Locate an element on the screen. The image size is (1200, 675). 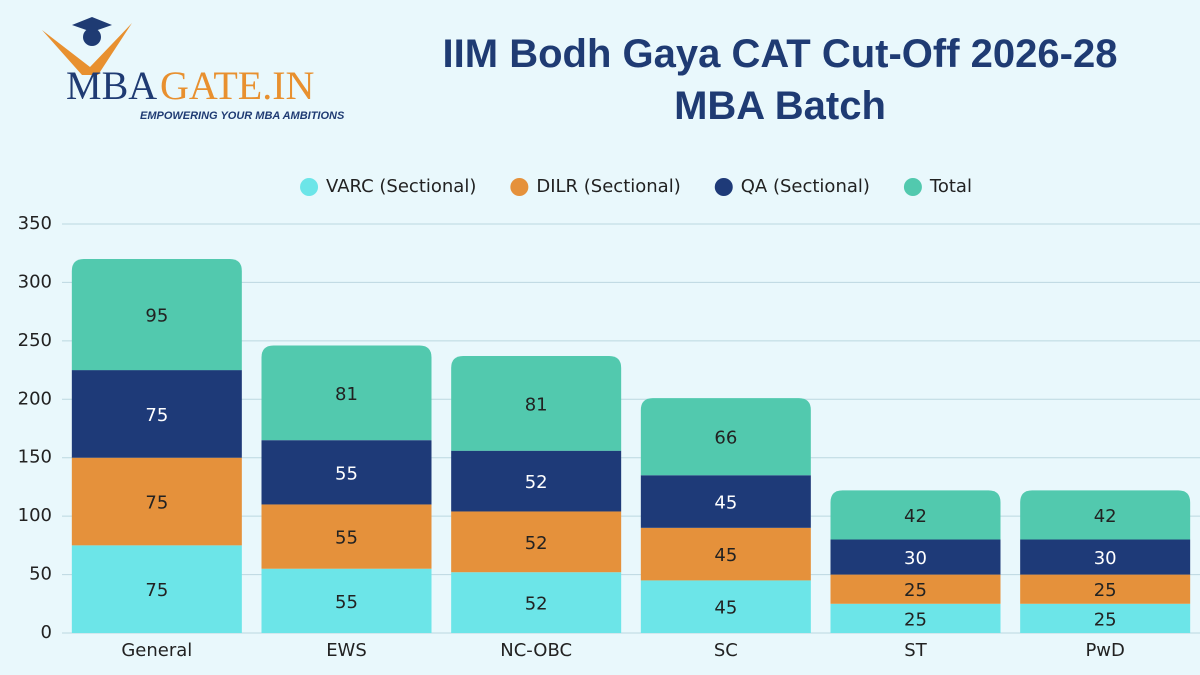
y-tick-label: 350 is located at coordinates (35, 223).